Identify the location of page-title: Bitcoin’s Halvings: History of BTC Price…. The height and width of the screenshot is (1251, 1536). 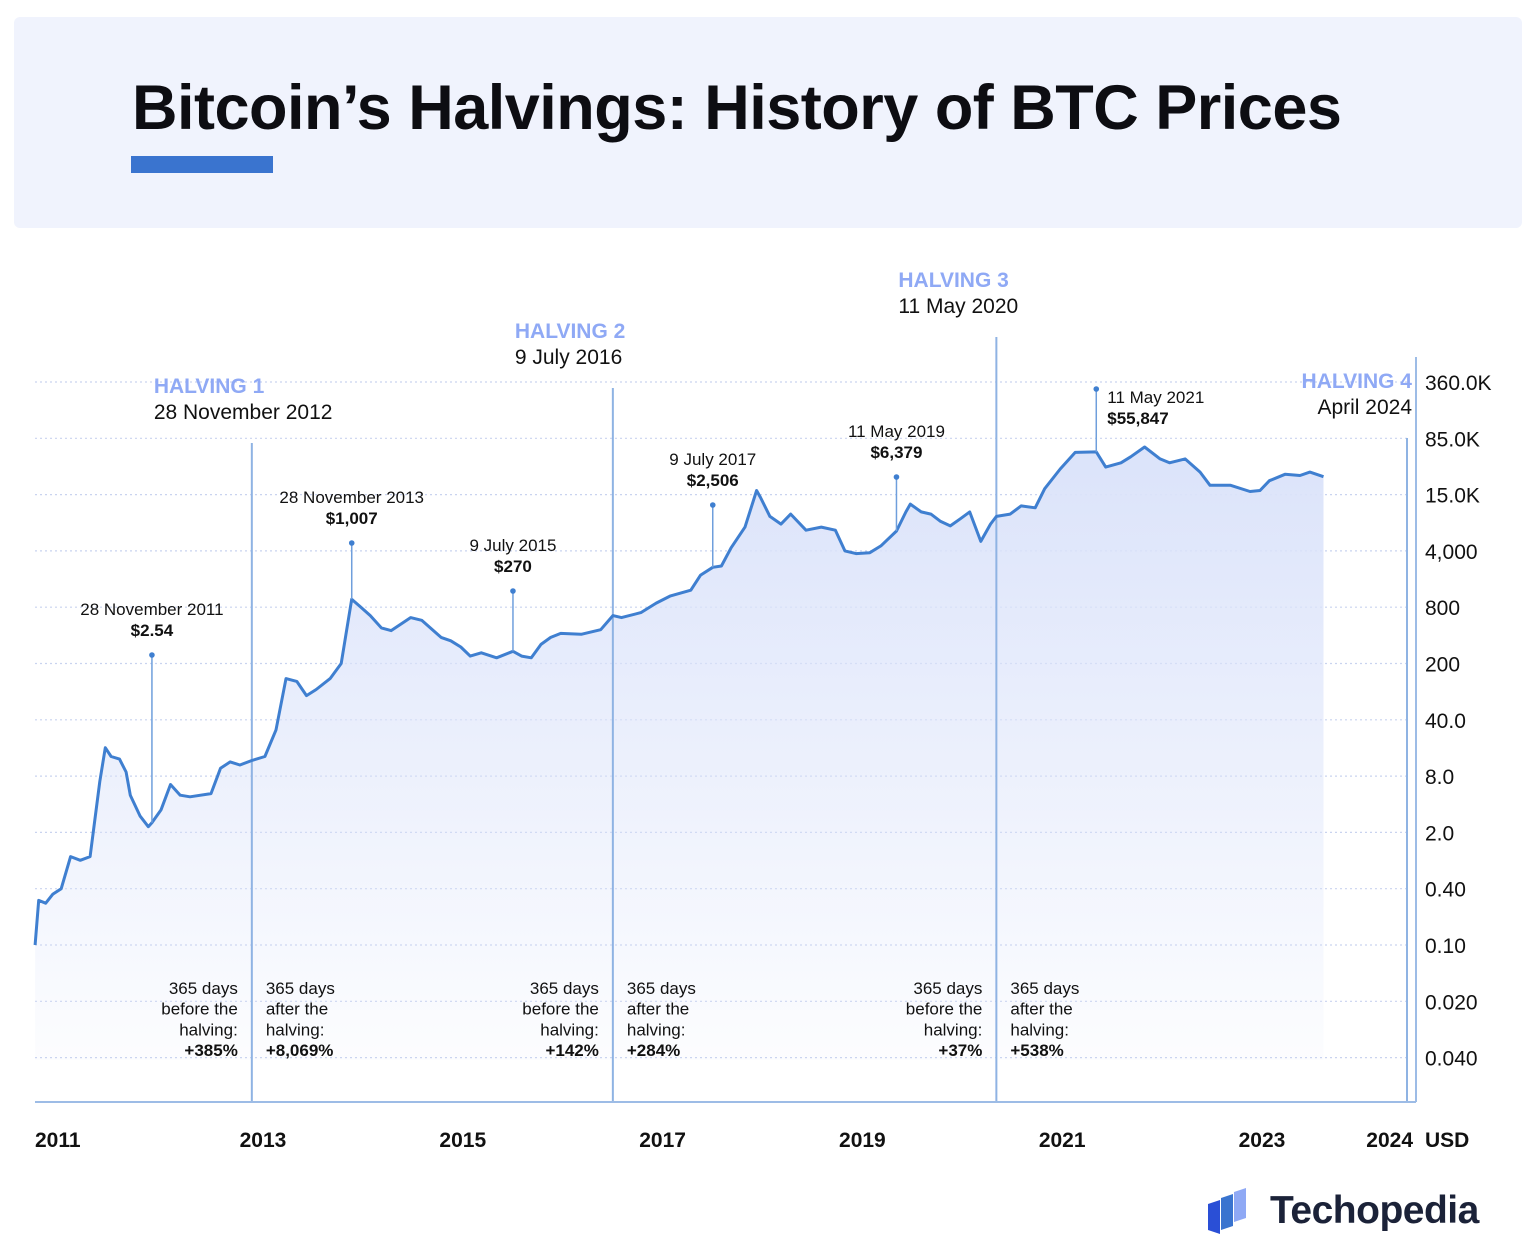
(737, 108).